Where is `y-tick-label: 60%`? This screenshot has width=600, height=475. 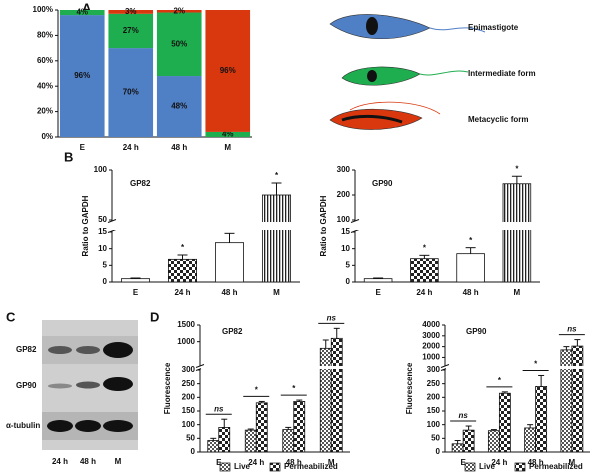
y-tick-label: 60% is located at coordinates (45, 60).